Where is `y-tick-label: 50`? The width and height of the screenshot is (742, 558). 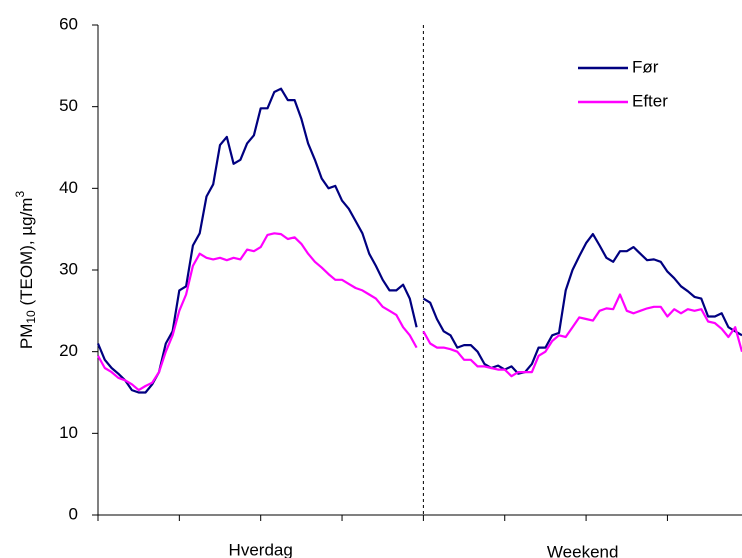
y-tick-label: 50 is located at coordinates (68, 105).